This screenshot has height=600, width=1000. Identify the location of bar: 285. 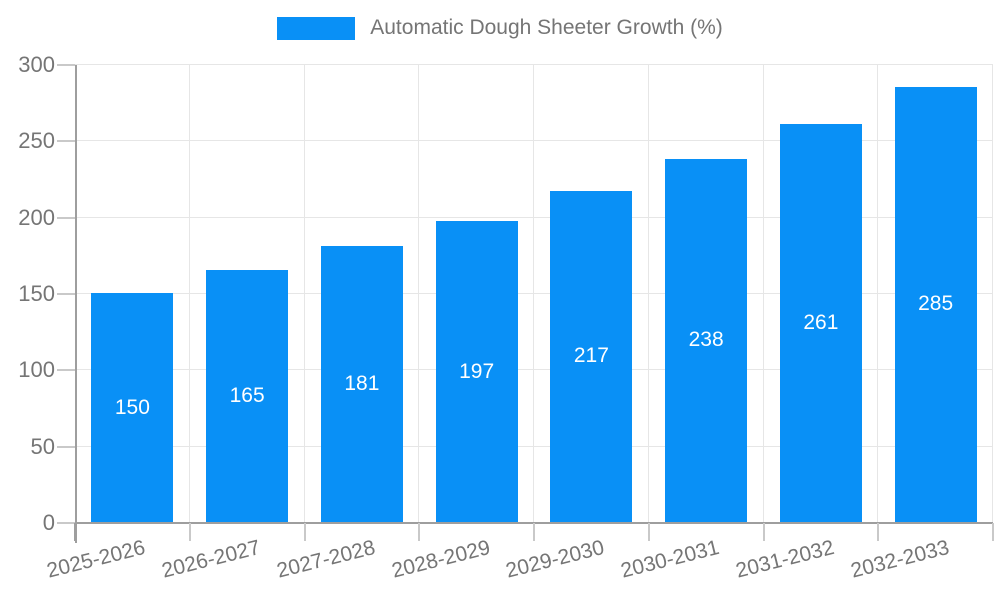
(935, 304).